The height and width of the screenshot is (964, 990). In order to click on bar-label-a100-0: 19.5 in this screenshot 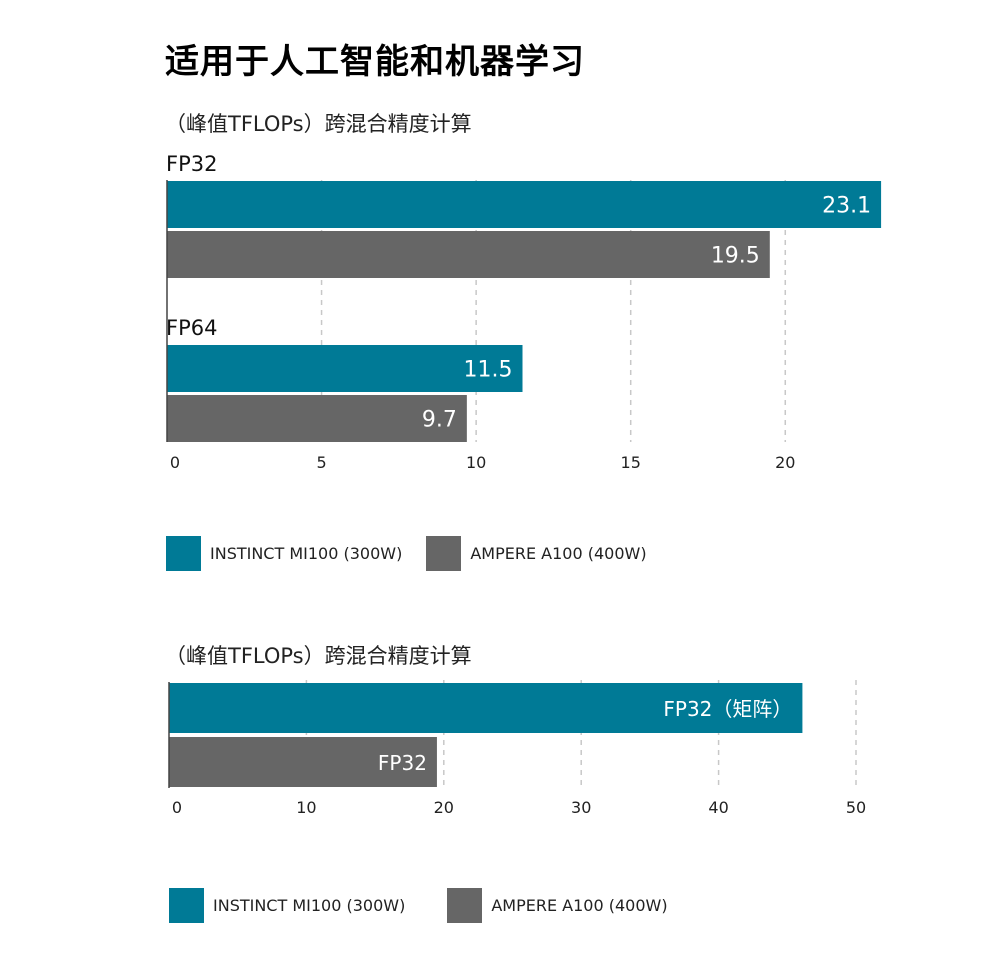, I will do `click(735, 256)`.